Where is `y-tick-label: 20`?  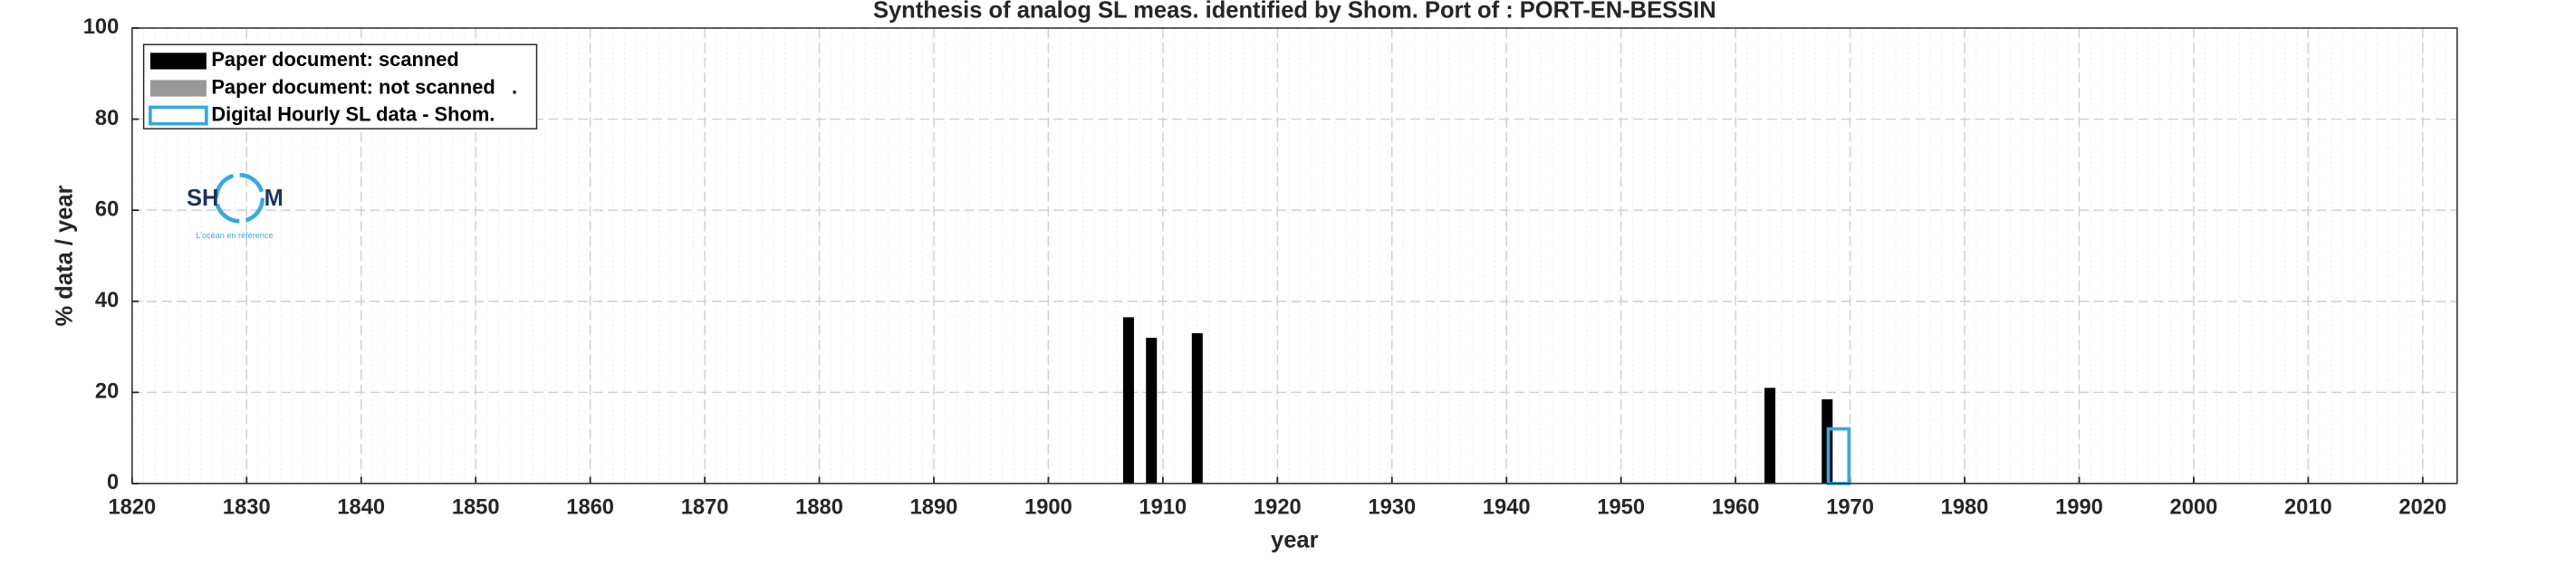
y-tick-label: 20 is located at coordinates (107, 392).